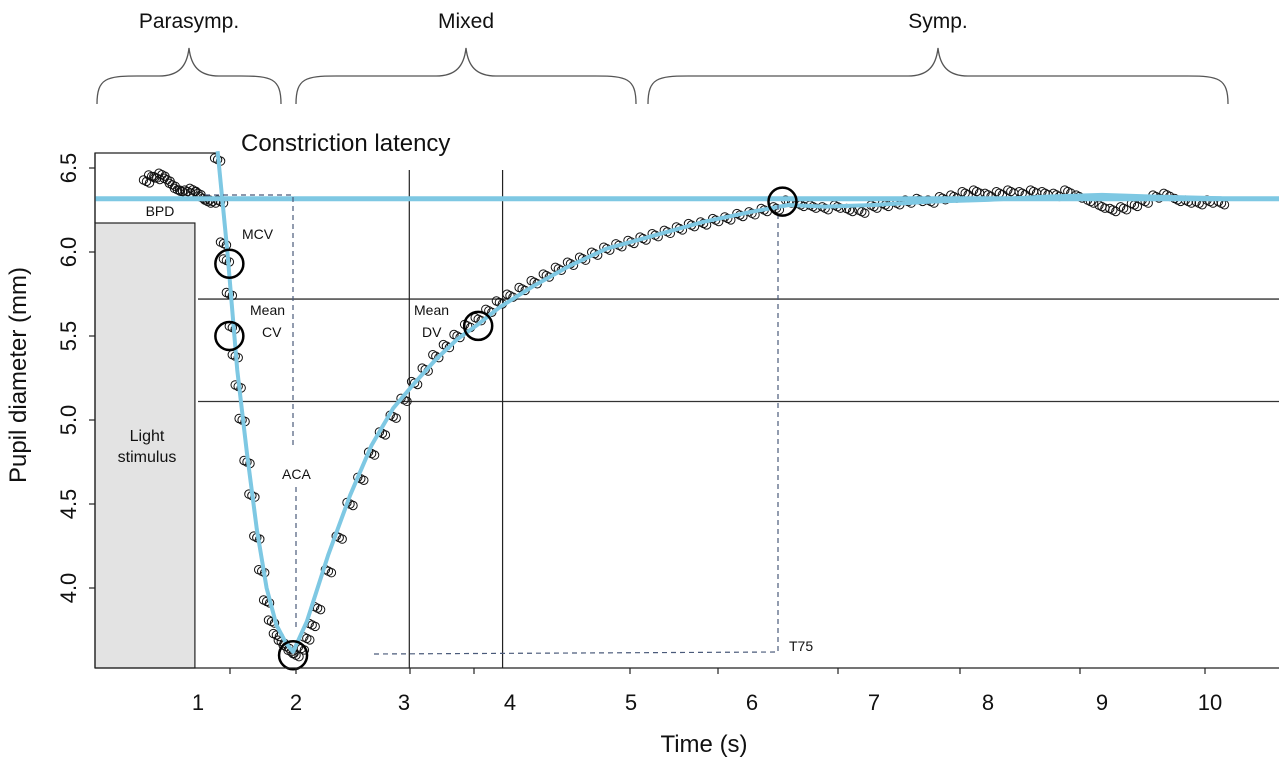 The height and width of the screenshot is (760, 1279). I want to click on mean-dv-label: DV, so click(432, 332).